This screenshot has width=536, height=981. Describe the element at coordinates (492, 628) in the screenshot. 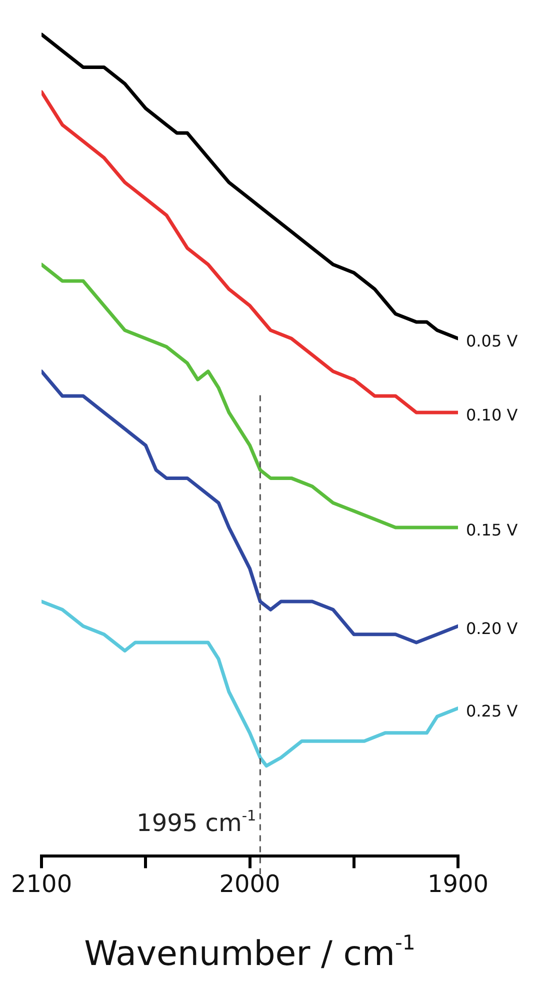

I see `series-label: 0.20 V` at that location.